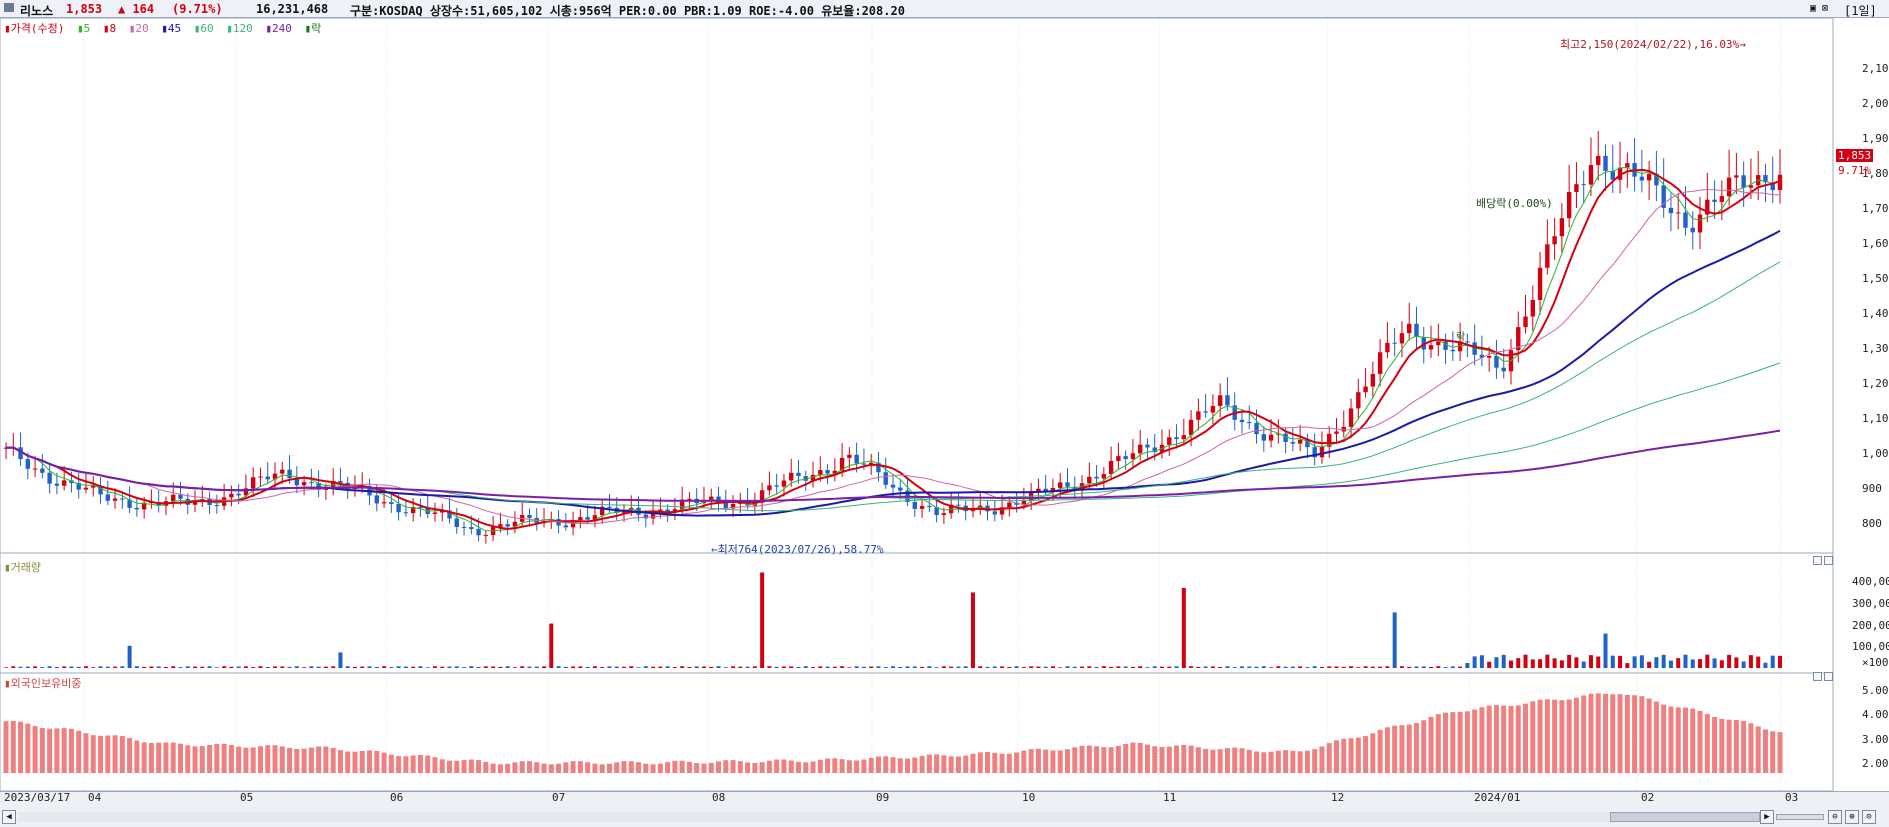 This screenshot has height=827, width=1889. I want to click on scrollbar-track, so click(888, 817).